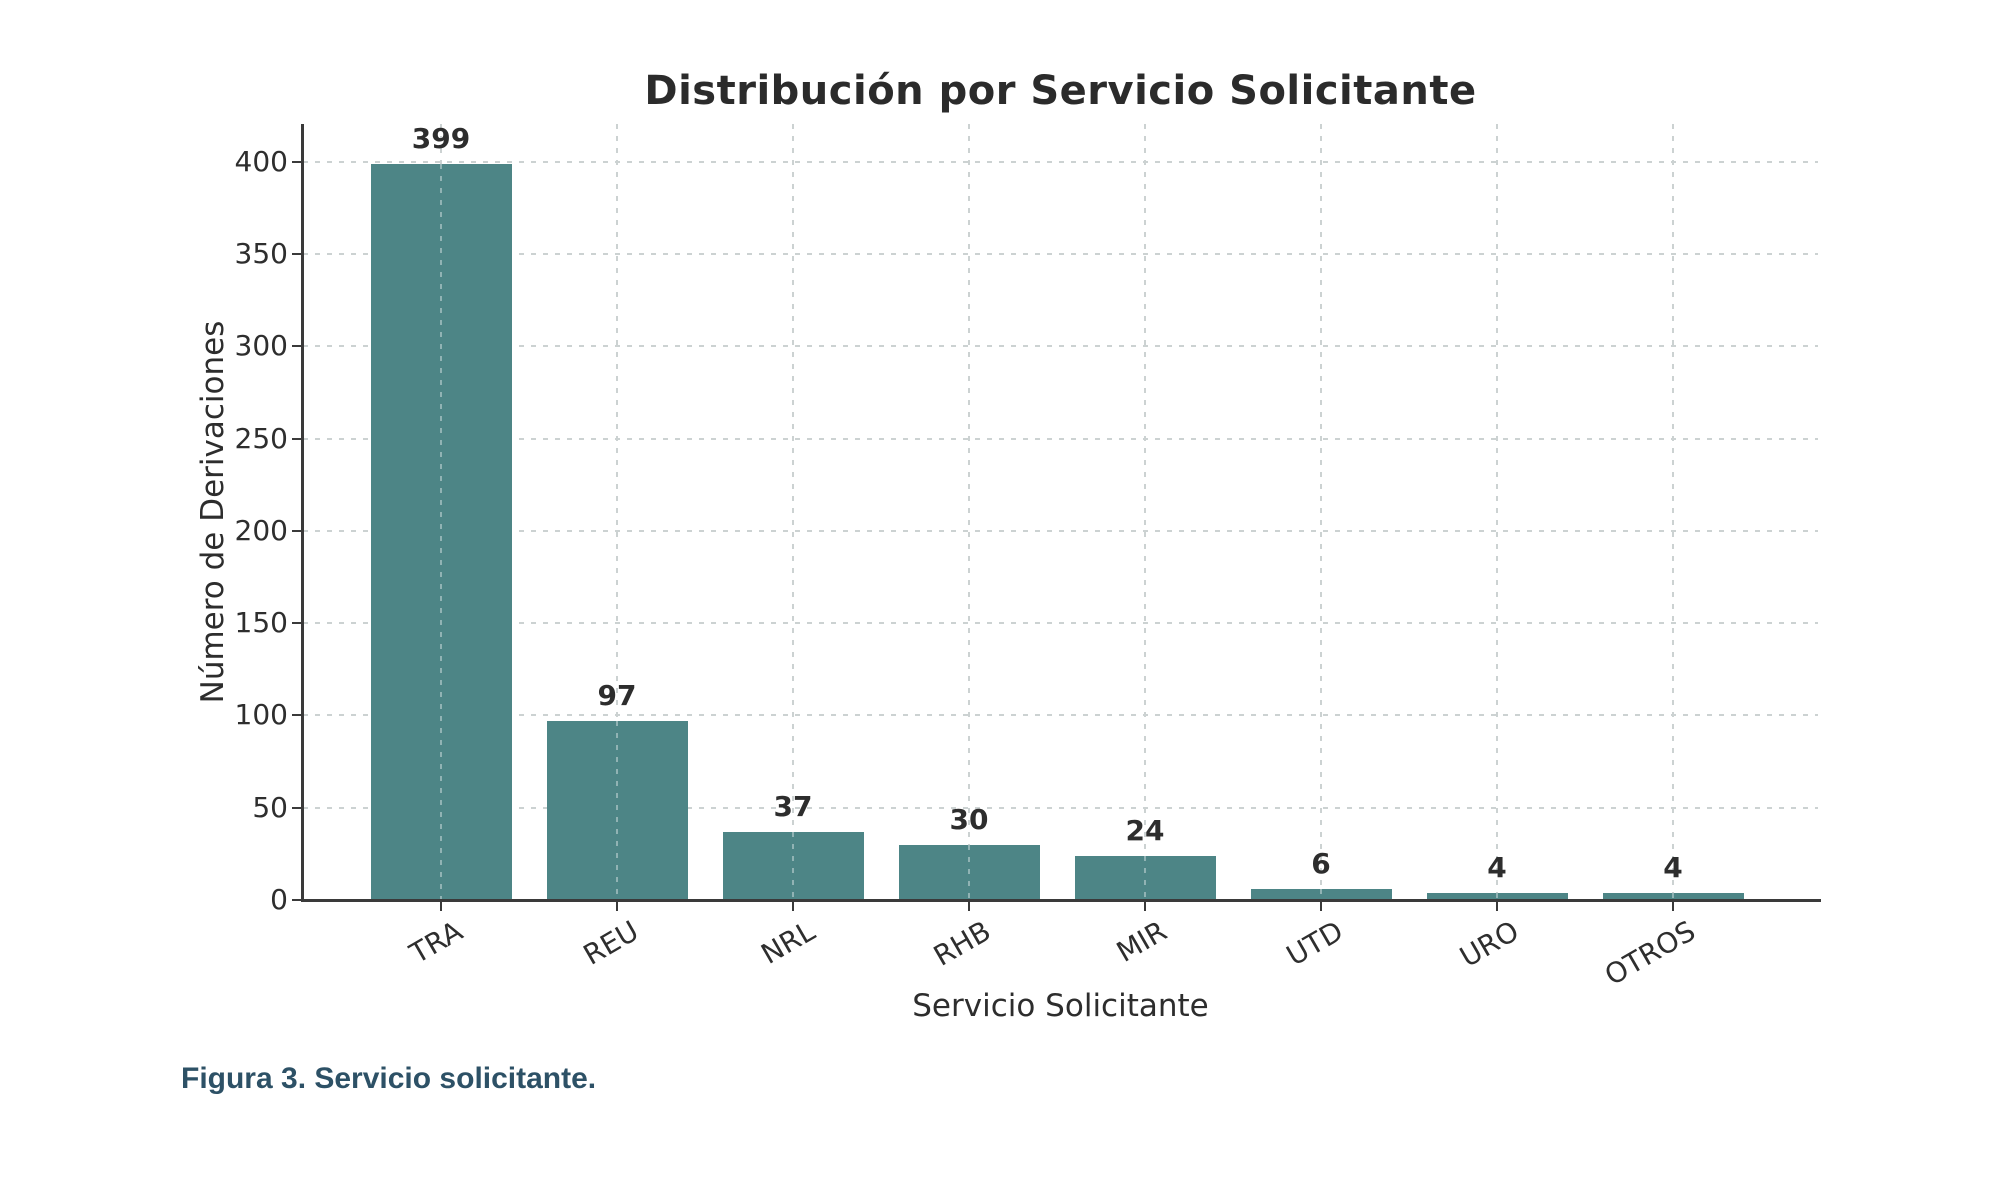 The image size is (2000, 1186). What do you see at coordinates (617, 695) in the screenshot?
I see `bar-value-label: 97` at bounding box center [617, 695].